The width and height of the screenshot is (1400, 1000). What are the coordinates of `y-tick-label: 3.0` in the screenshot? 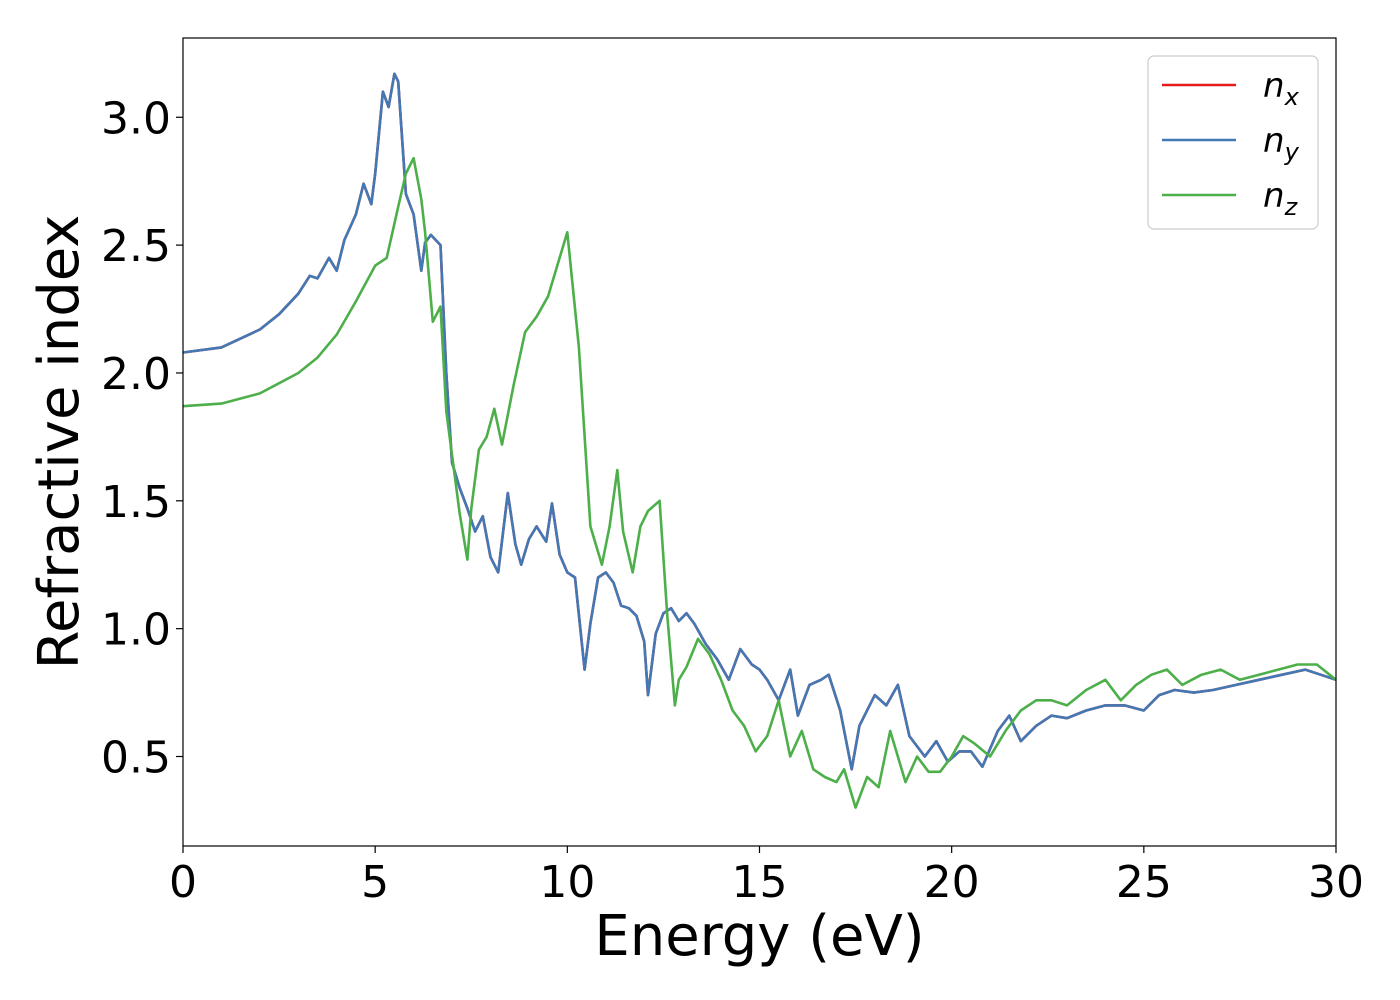 It's located at (136, 118).